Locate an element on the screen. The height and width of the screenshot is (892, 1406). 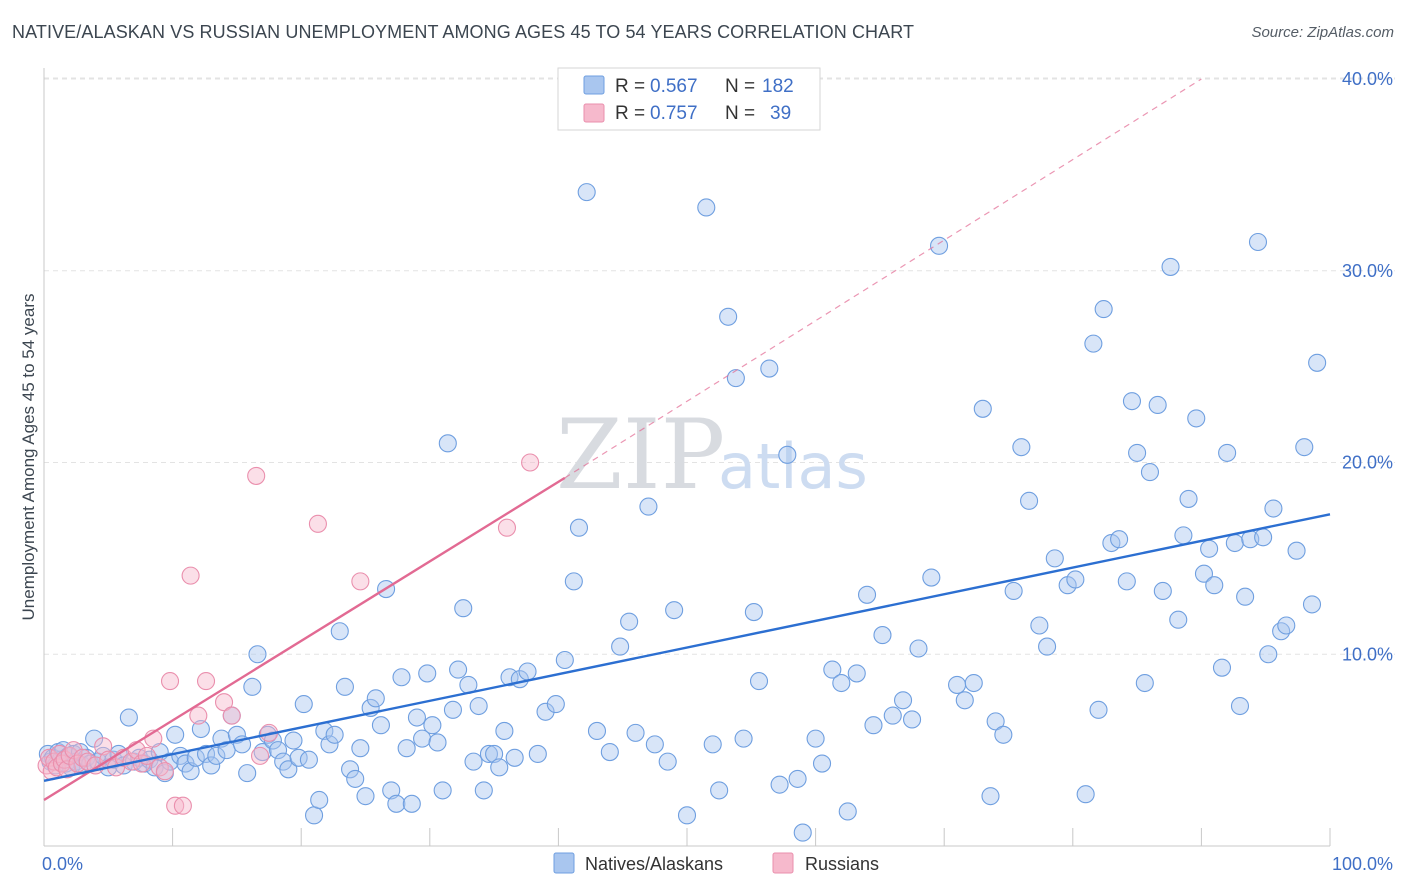
bottom-legend-label-natives: Natives/Alaskans is located at coordinates (654, 864).